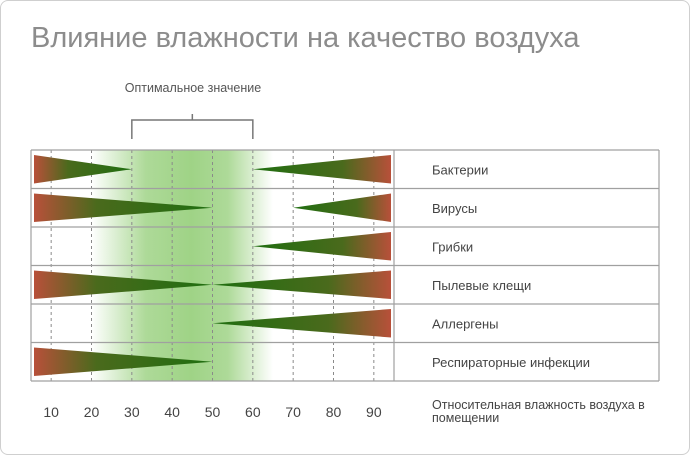 The width and height of the screenshot is (690, 455). Describe the element at coordinates (481, 285) in the screenshot. I see `category-label: Пылевые клещи` at that location.